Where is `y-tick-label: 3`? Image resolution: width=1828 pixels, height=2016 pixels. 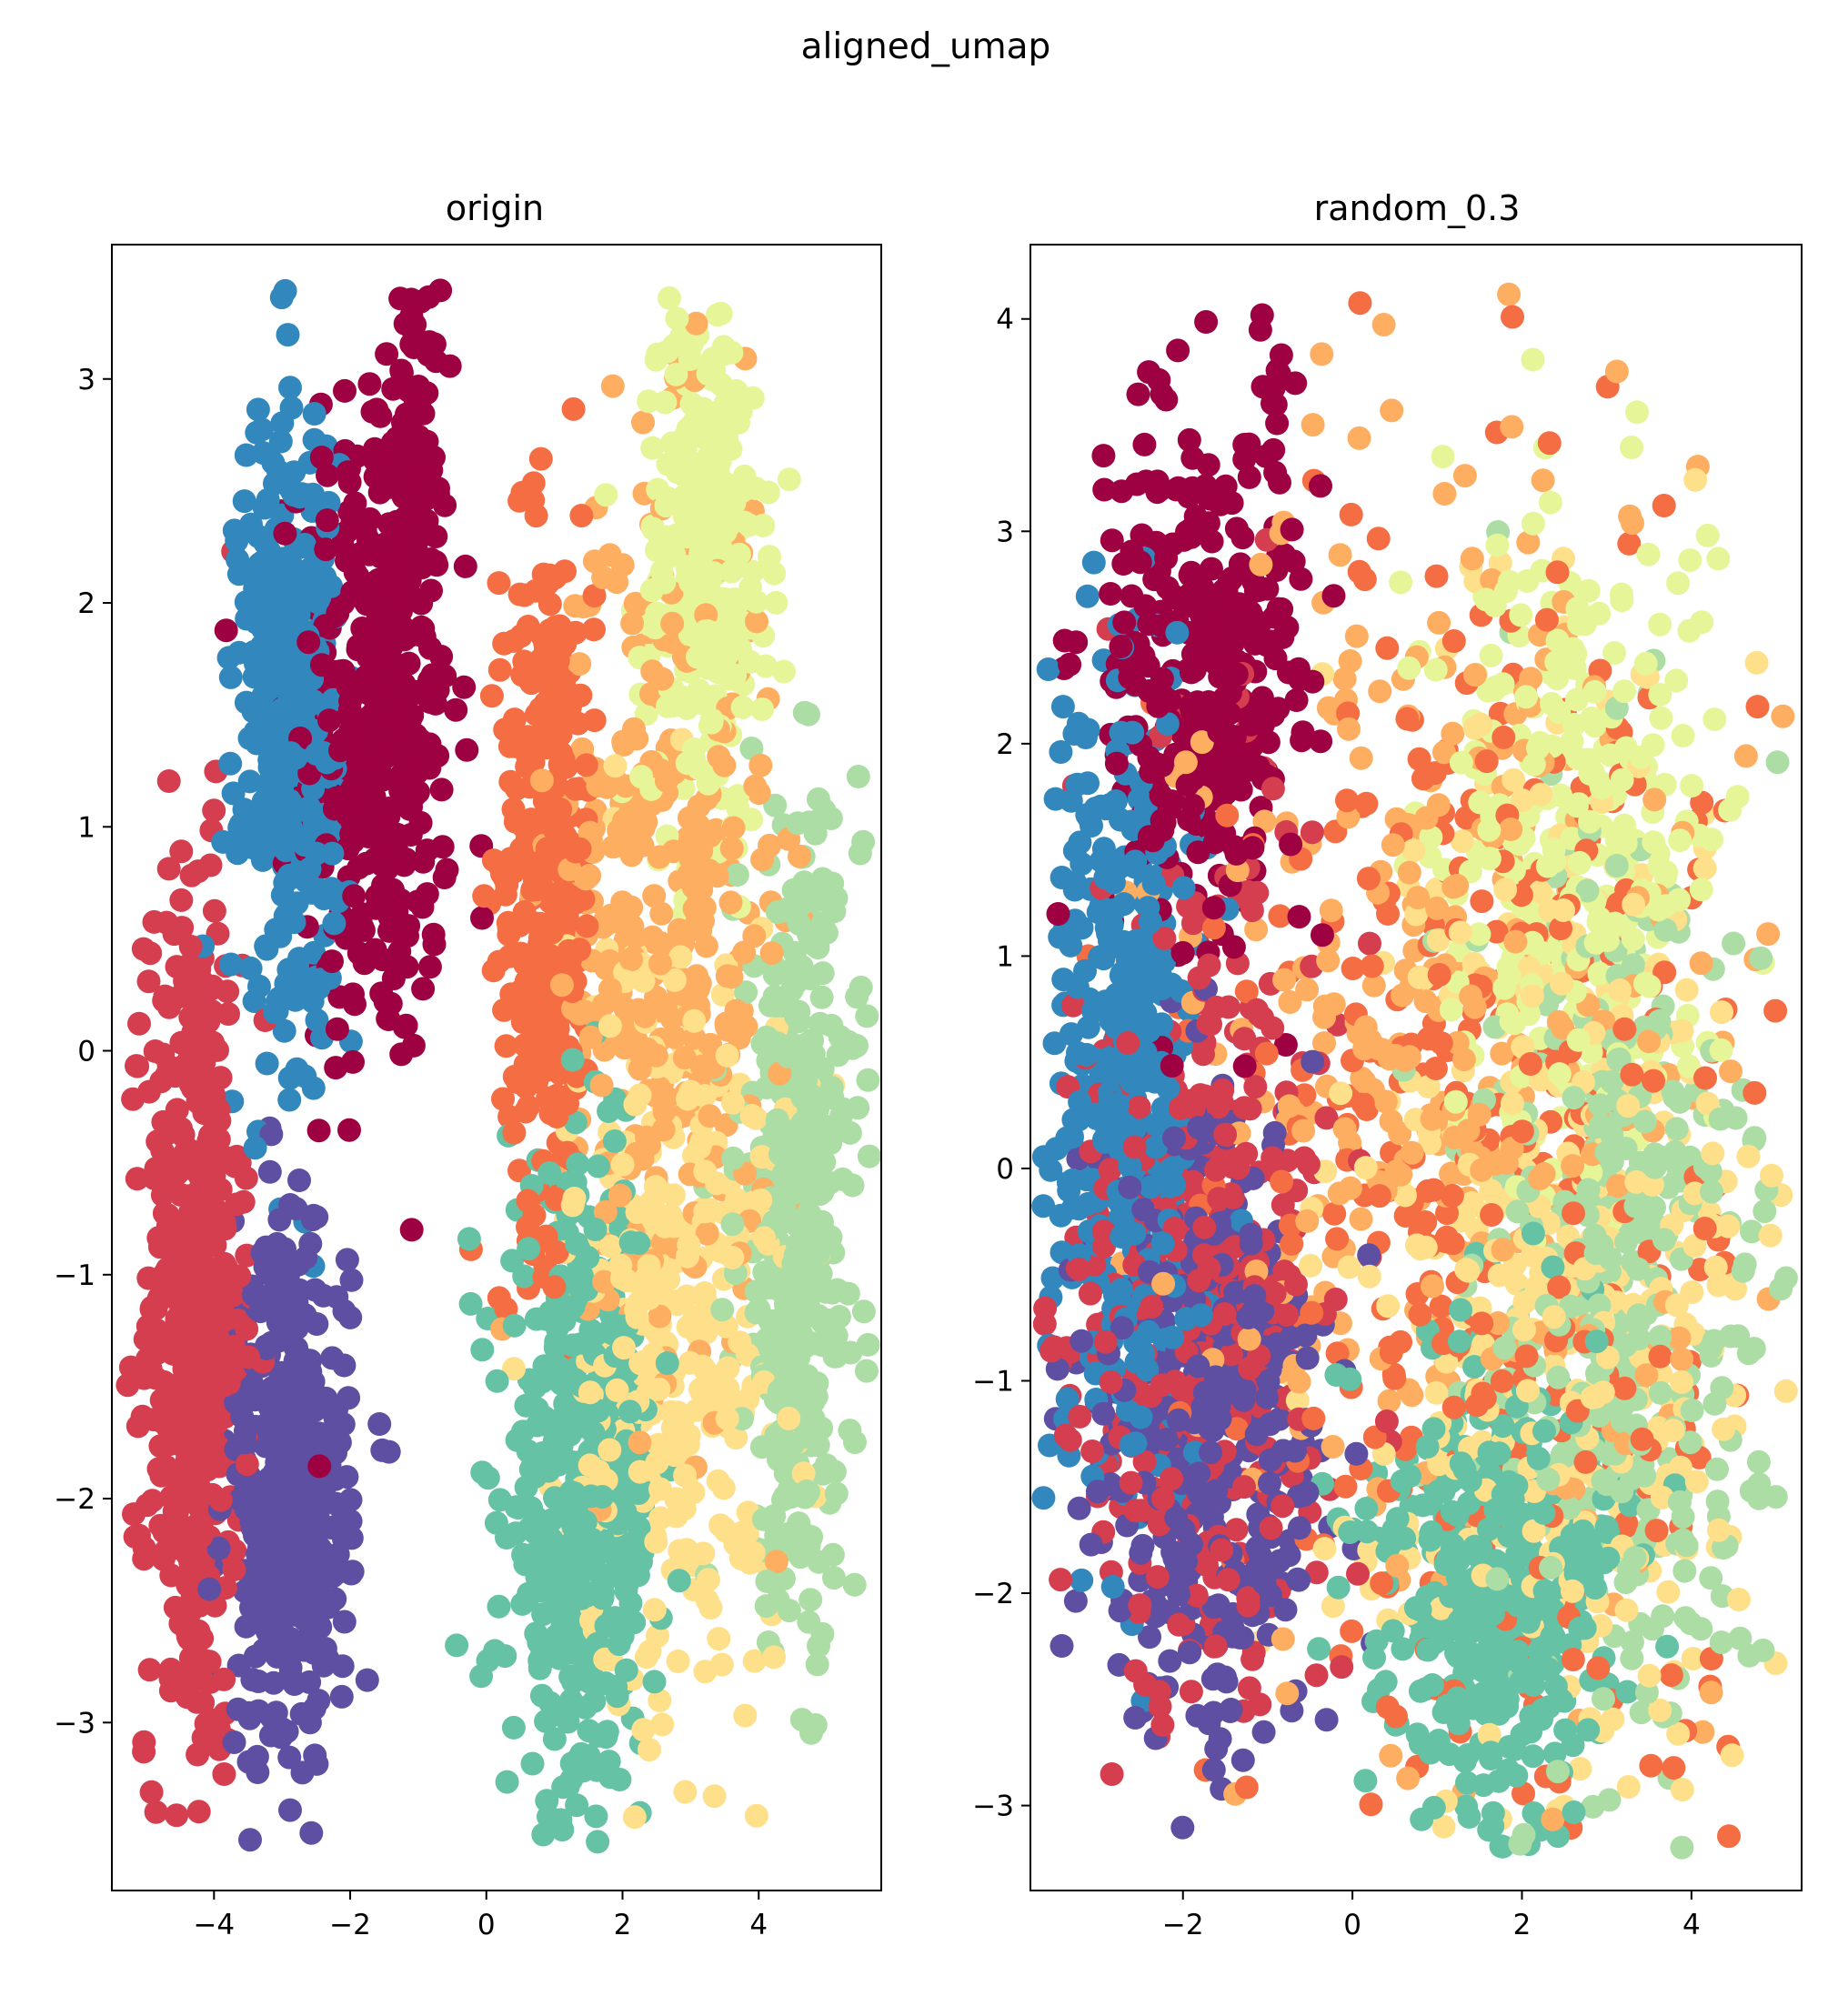
y-tick-label: 3 is located at coordinates (86, 380).